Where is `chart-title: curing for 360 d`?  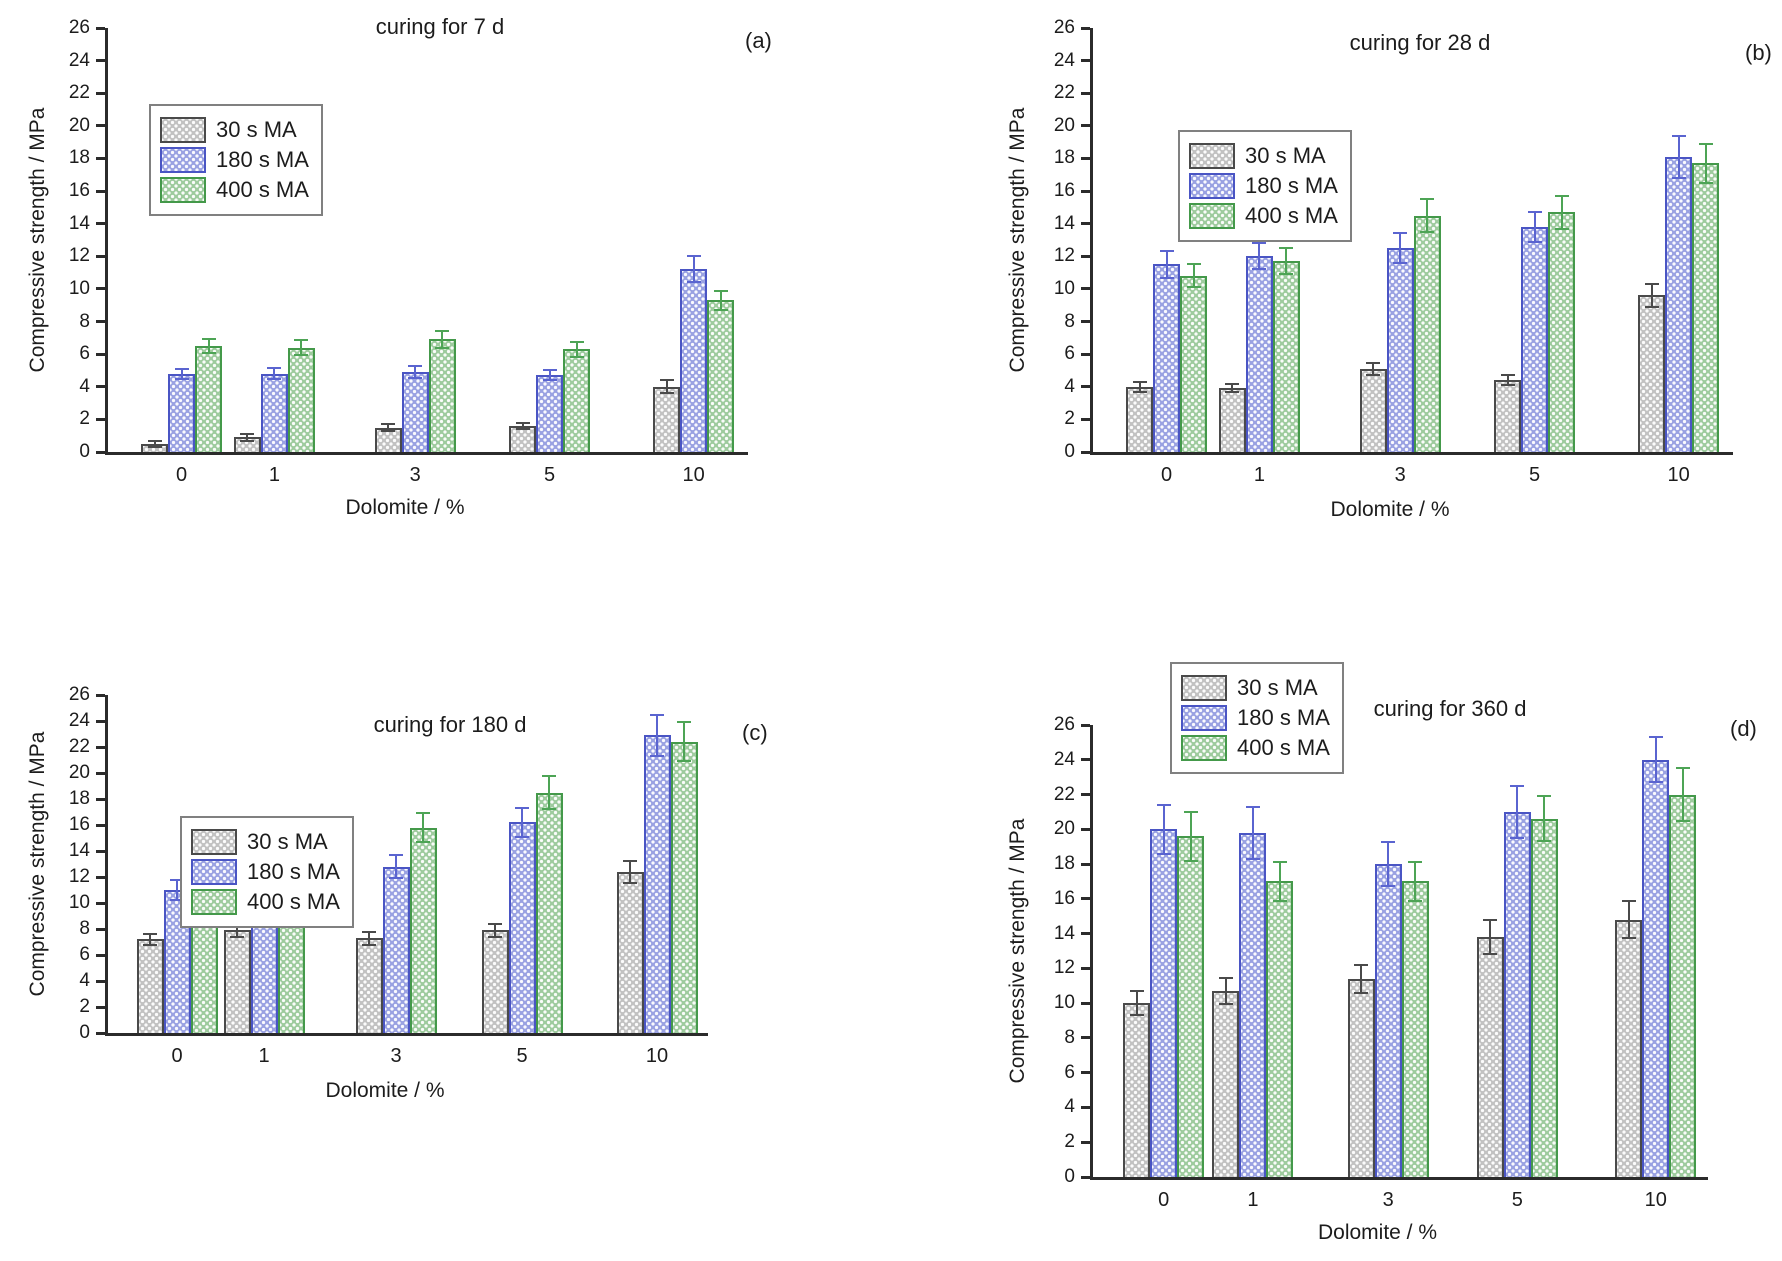 chart-title: curing for 360 d is located at coordinates (1450, 708).